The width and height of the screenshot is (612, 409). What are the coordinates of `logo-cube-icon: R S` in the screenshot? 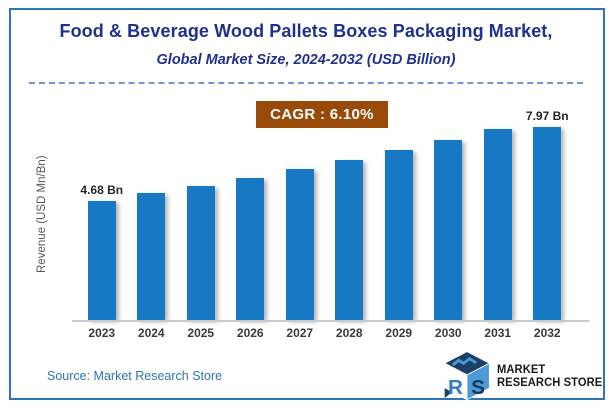 It's located at (467, 376).